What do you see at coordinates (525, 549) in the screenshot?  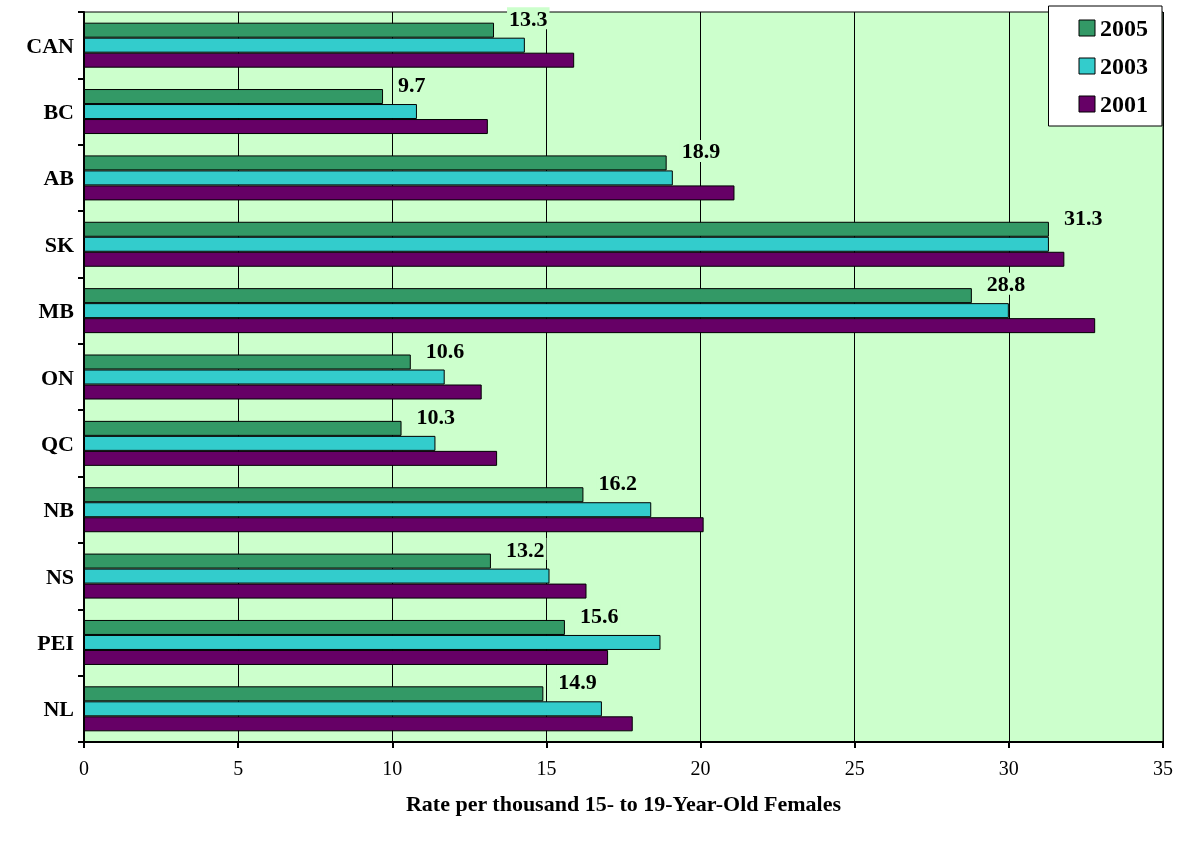 I see `data-label: 13.2` at bounding box center [525, 549].